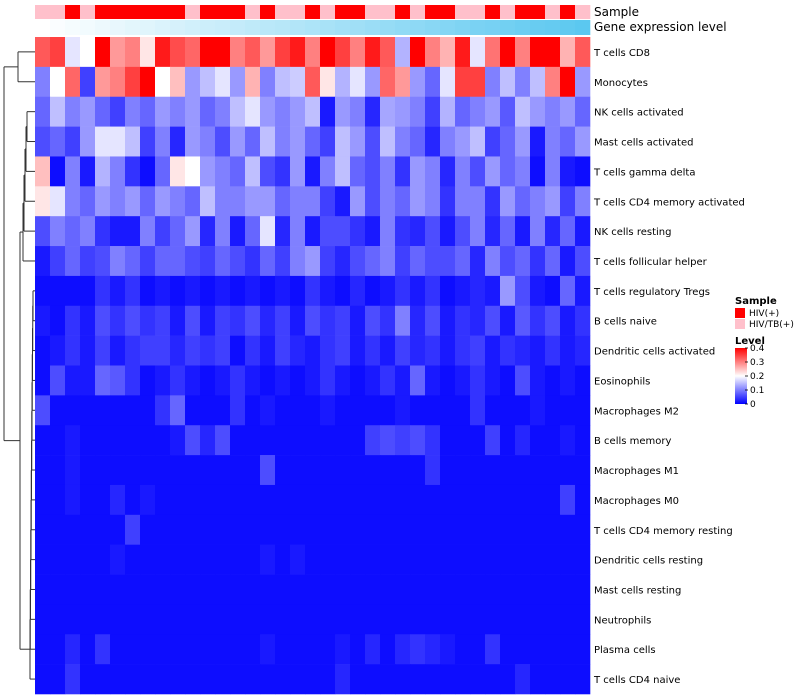 This screenshot has height=700, width=800. What do you see at coordinates (625, 650) in the screenshot?
I see `row-label: Plasma cells` at bounding box center [625, 650].